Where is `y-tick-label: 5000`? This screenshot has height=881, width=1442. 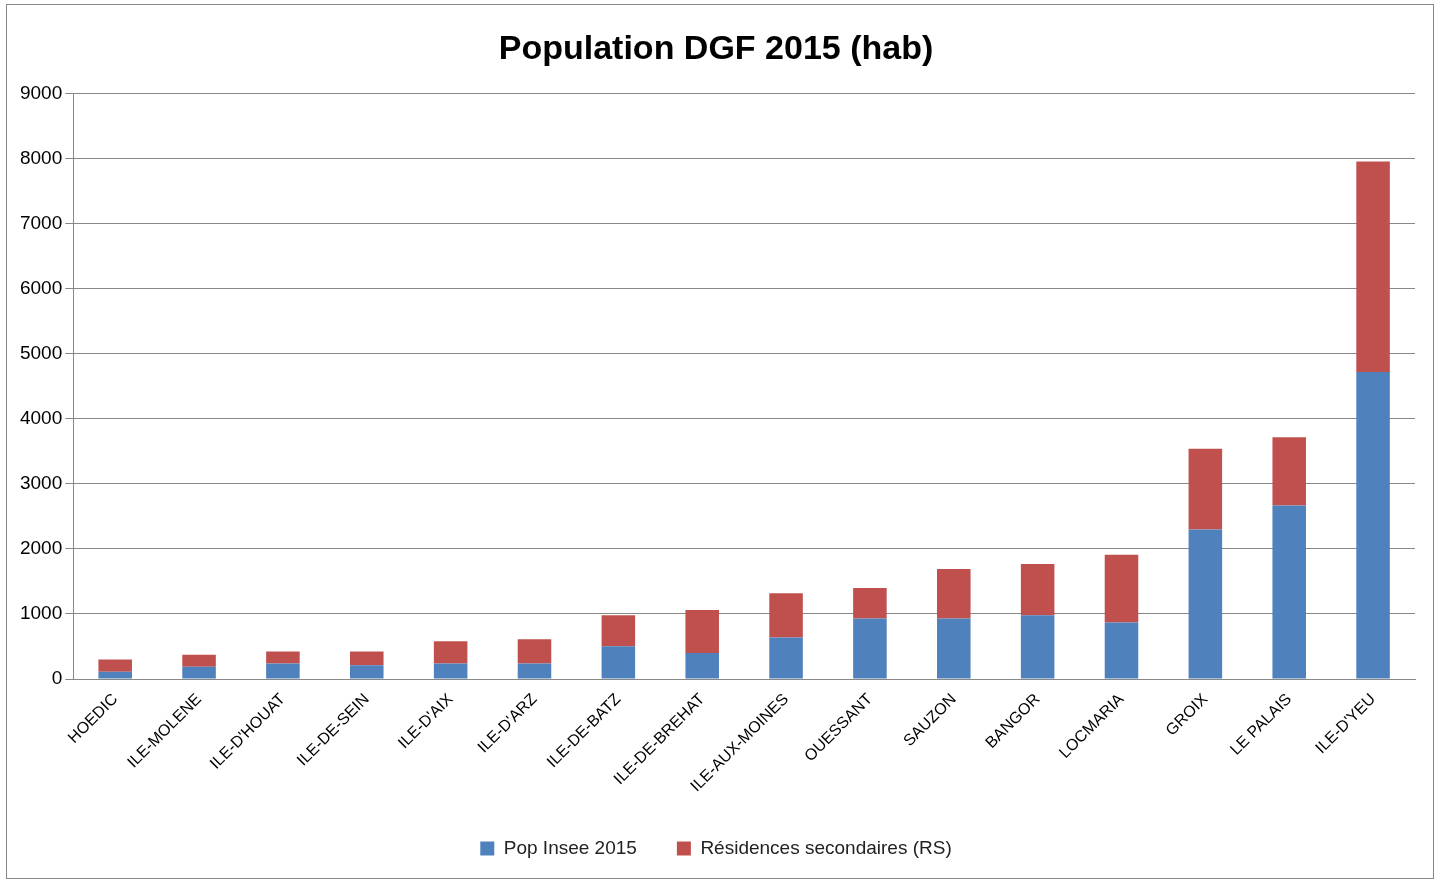 y-tick-label: 5000 is located at coordinates (41, 353).